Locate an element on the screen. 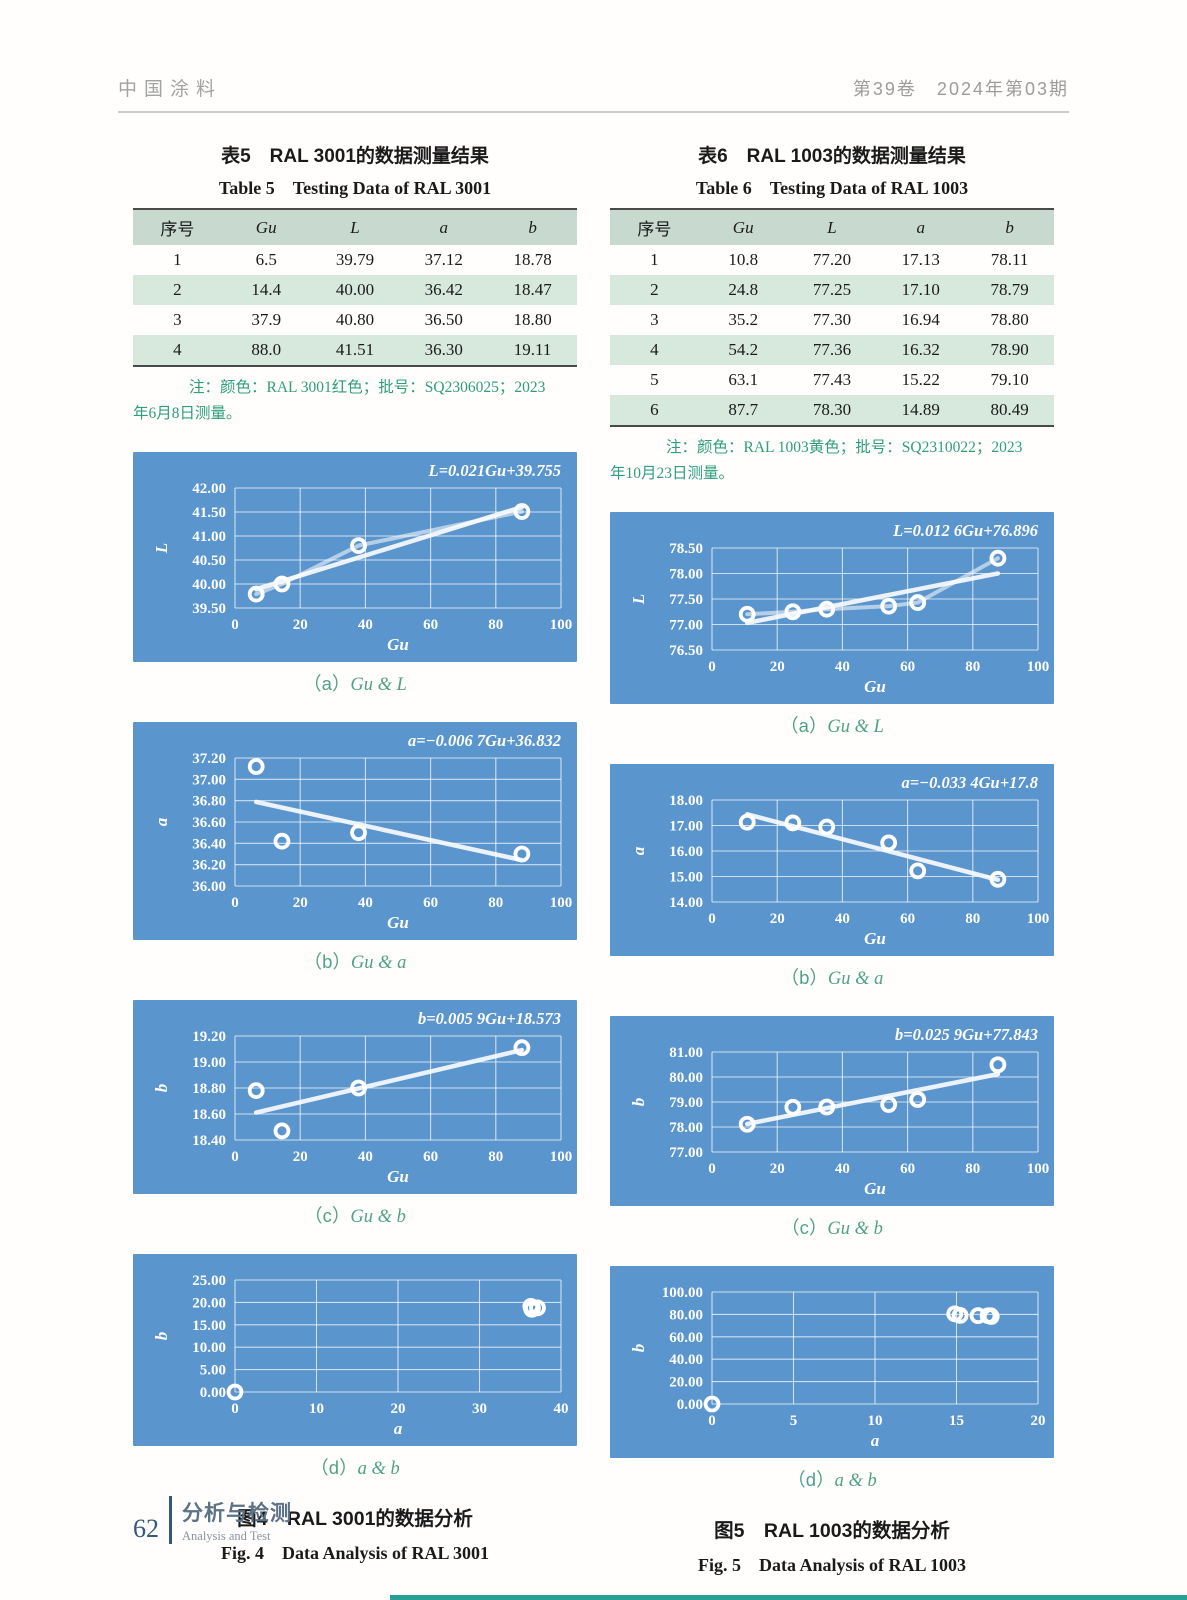  svg-text: 10.00 is located at coordinates (209, 1348).